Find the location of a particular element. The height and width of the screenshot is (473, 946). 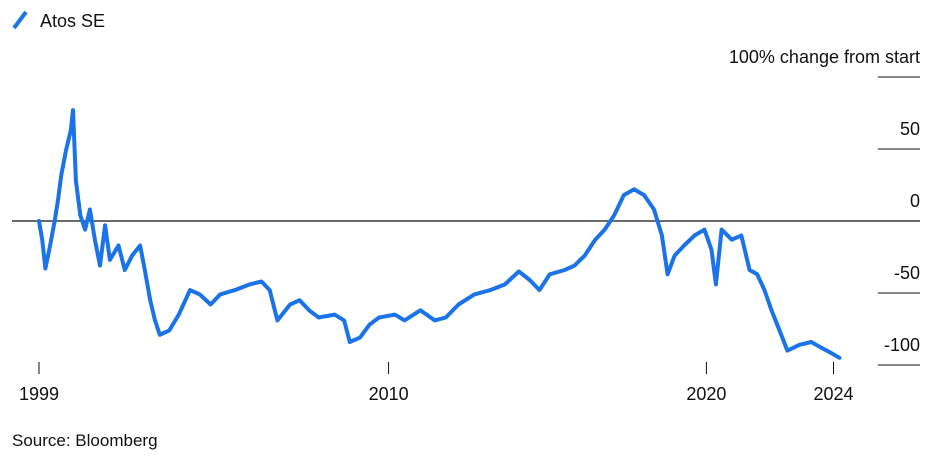

y-tick-label: 100% change from start is located at coordinates (824, 57).